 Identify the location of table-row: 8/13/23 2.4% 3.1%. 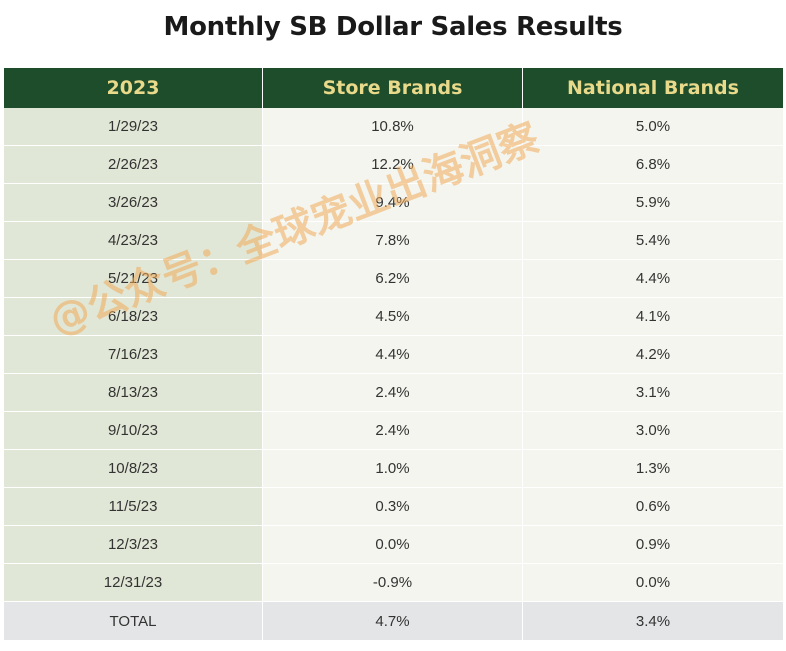
(393, 393).